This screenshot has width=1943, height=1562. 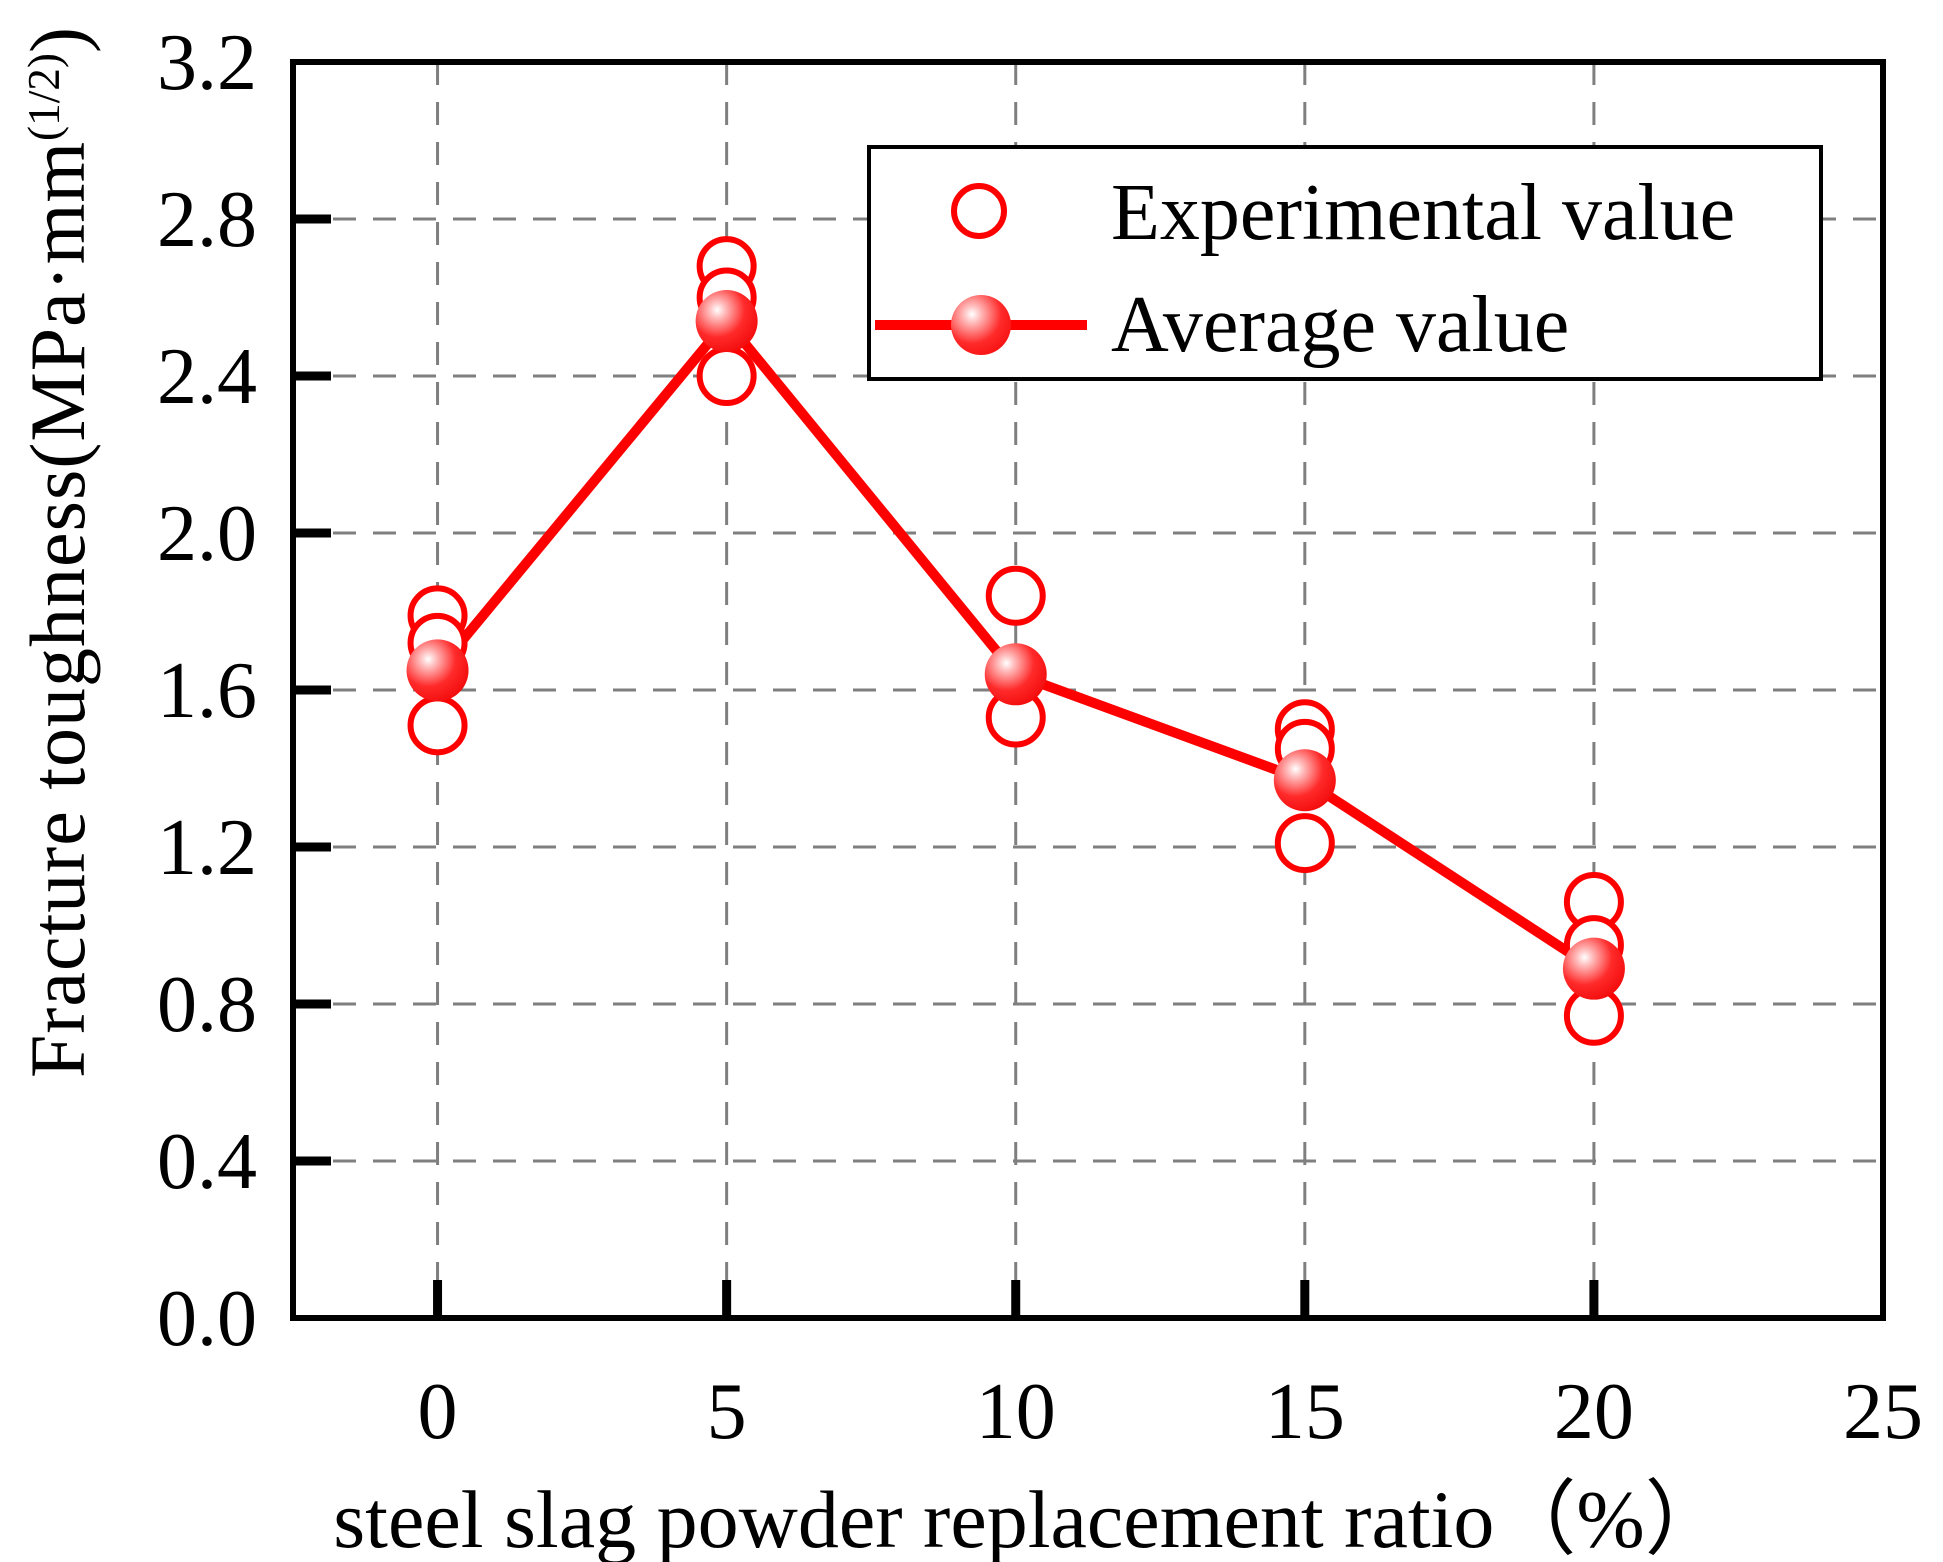 What do you see at coordinates (207, 1162) in the screenshot?
I see `y-tick-label: 0.4` at bounding box center [207, 1162].